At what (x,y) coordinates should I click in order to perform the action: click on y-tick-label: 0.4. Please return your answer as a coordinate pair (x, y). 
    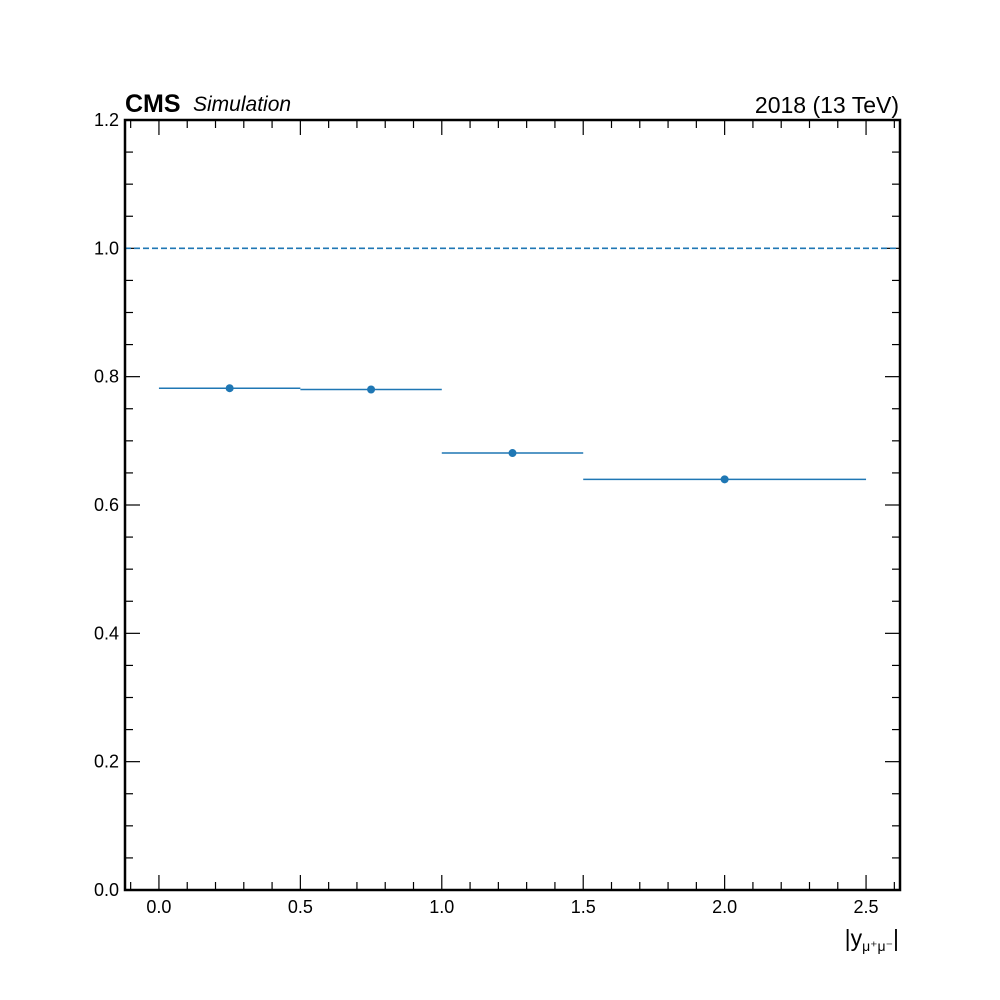
    Looking at the image, I should click on (106, 633).